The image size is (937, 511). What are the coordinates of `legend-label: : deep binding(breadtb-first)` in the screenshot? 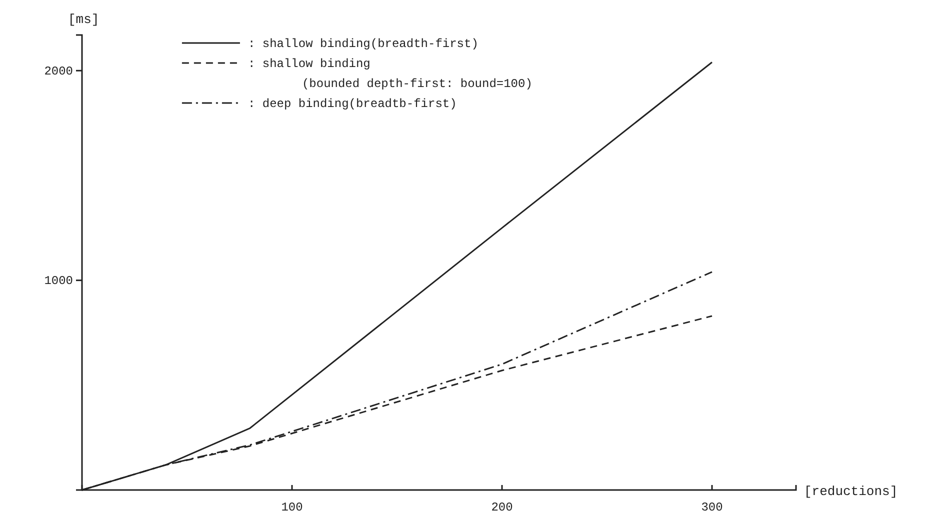 It's located at (352, 104).